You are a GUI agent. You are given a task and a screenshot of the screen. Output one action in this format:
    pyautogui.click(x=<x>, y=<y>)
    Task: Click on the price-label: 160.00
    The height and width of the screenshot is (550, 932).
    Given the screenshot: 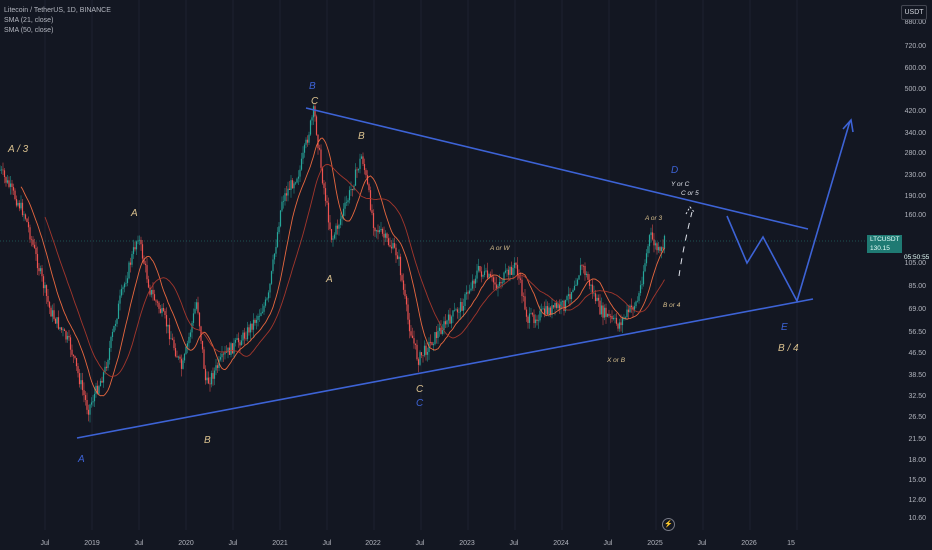 What is the action you would take?
    pyautogui.click(x=915, y=215)
    